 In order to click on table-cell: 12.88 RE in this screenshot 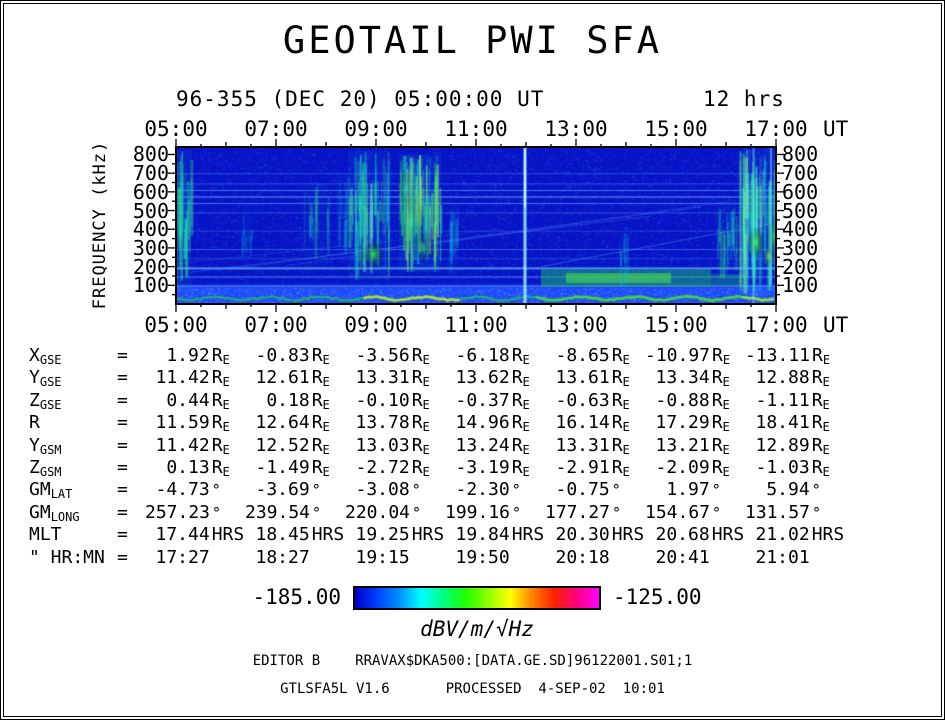, I will do `click(795, 378)`.